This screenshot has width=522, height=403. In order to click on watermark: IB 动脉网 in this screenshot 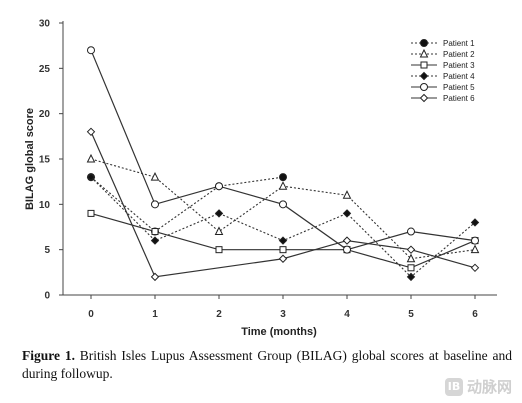, I will do `click(478, 386)`.